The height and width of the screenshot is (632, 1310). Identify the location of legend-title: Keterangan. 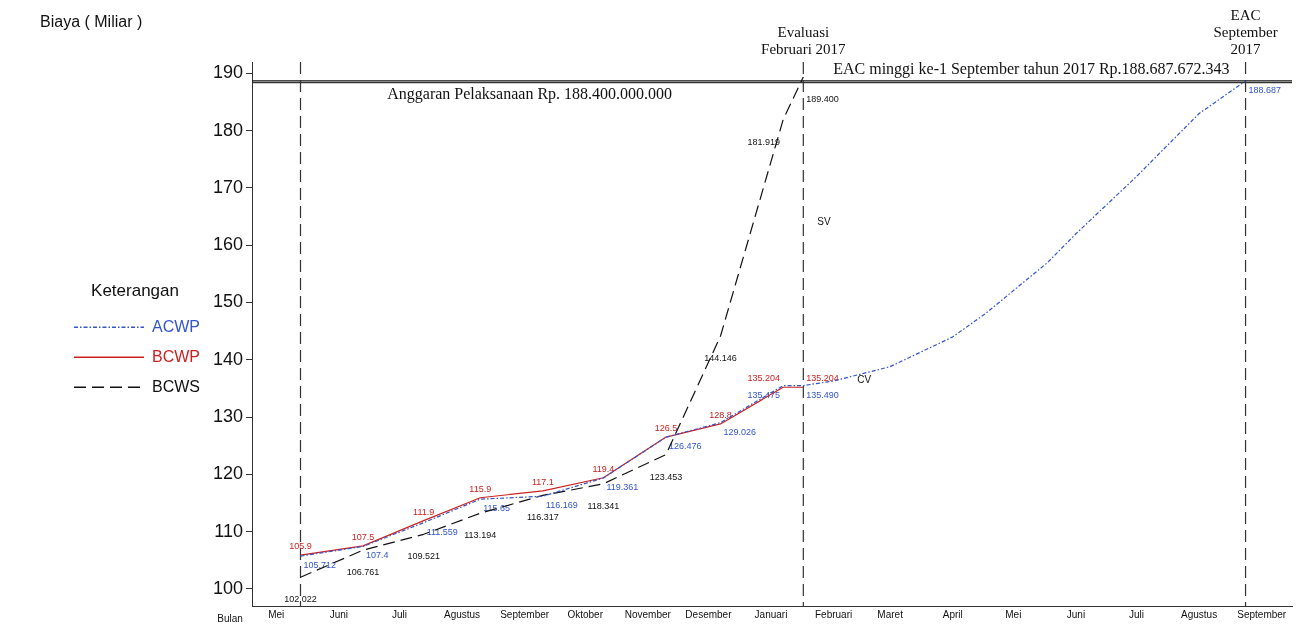
(135, 290).